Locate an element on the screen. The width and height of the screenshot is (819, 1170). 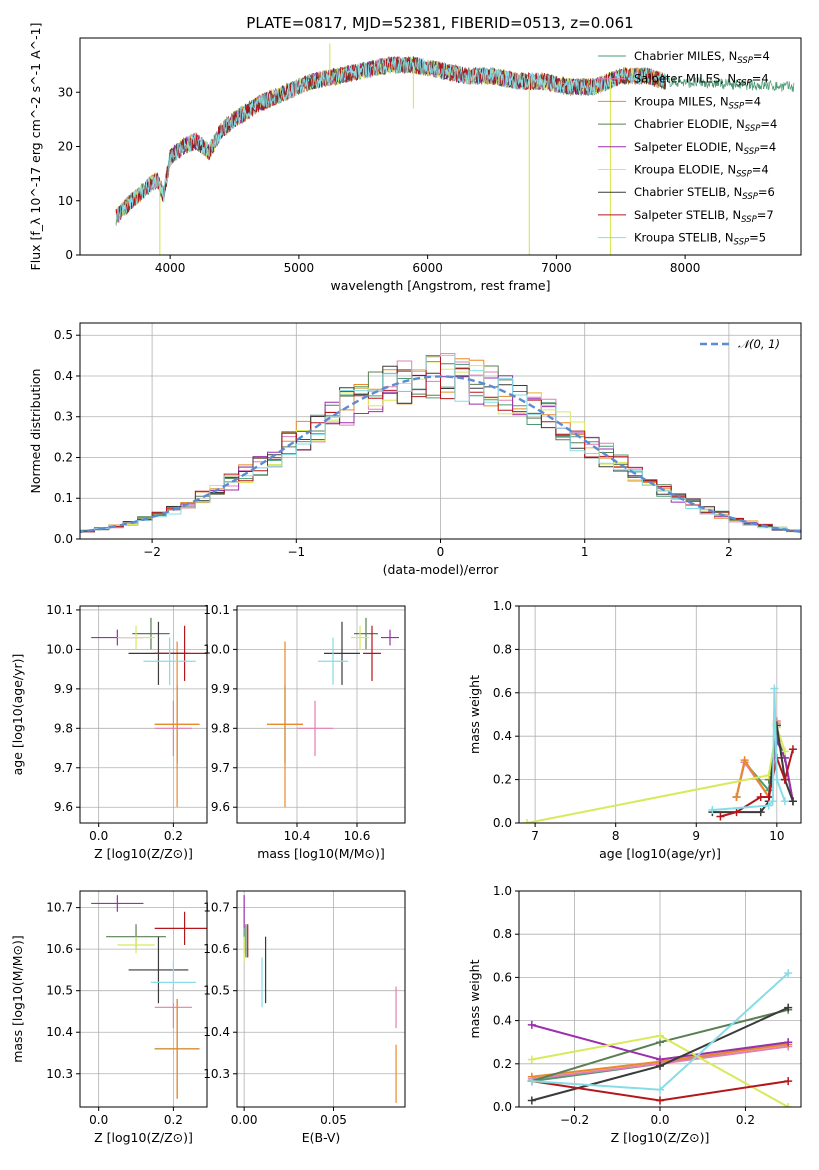
x-tick-label: −2 is located at coordinates (152, 552).